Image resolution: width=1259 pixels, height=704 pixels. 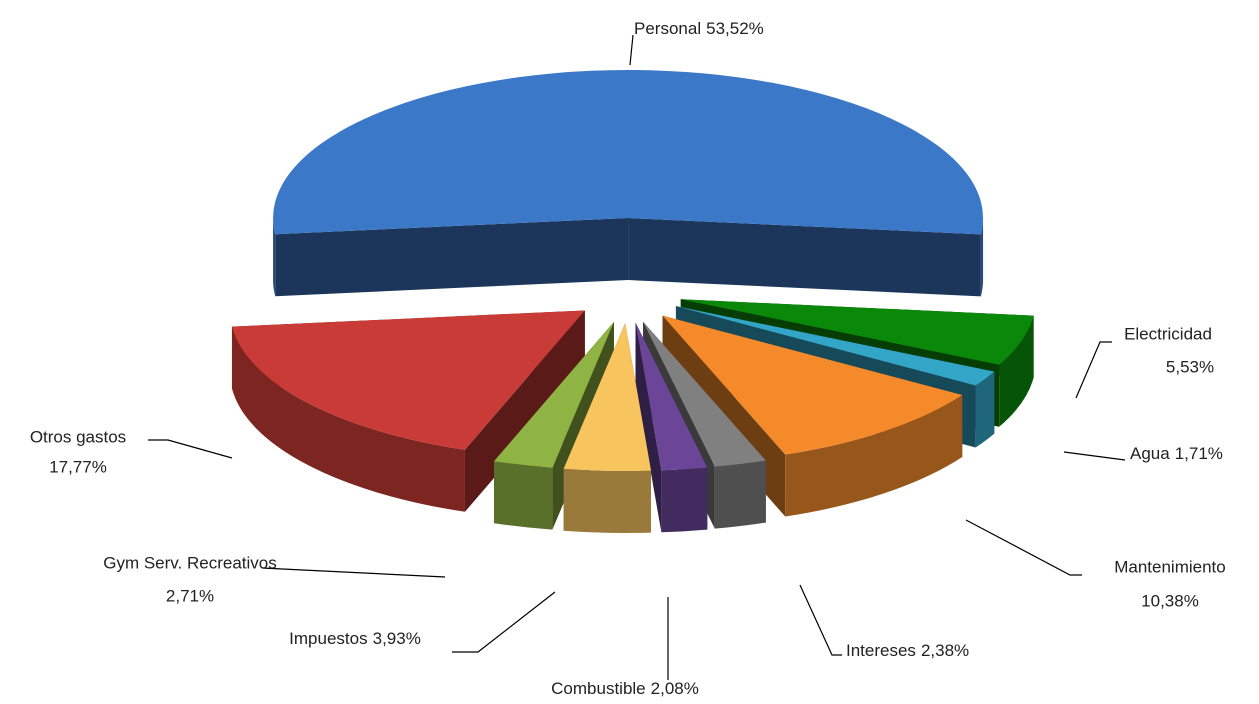 What do you see at coordinates (78, 436) in the screenshot?
I see `label-name: Otros gastos` at bounding box center [78, 436].